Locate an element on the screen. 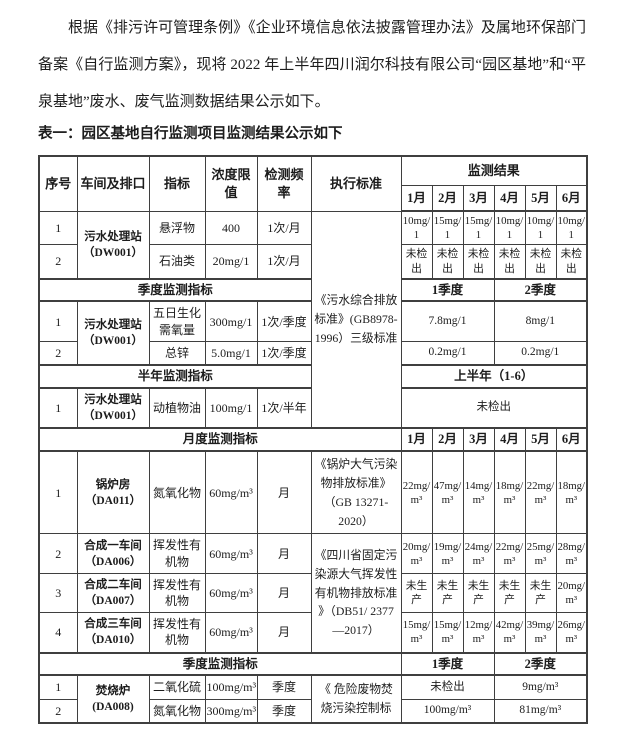  limit: 400 is located at coordinates (231, 228).